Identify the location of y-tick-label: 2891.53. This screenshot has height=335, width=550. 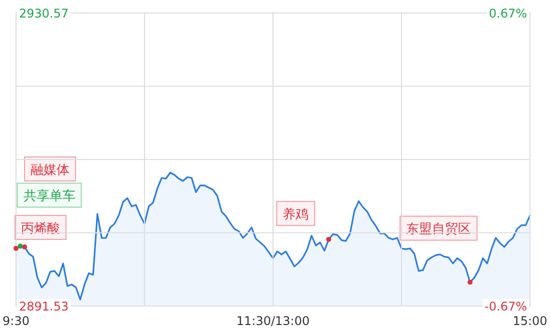
(44, 307).